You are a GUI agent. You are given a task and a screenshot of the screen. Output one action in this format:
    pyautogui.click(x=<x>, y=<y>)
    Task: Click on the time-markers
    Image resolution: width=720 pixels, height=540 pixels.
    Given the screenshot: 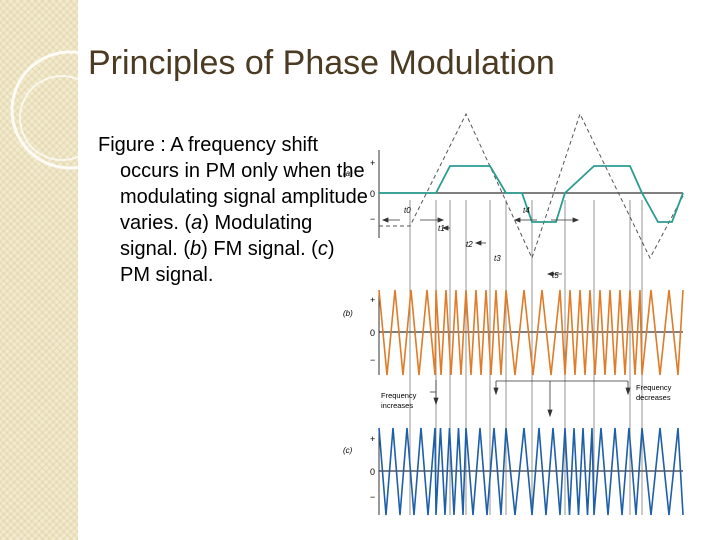 What is the action you would take?
    pyautogui.click(x=480, y=247)
    